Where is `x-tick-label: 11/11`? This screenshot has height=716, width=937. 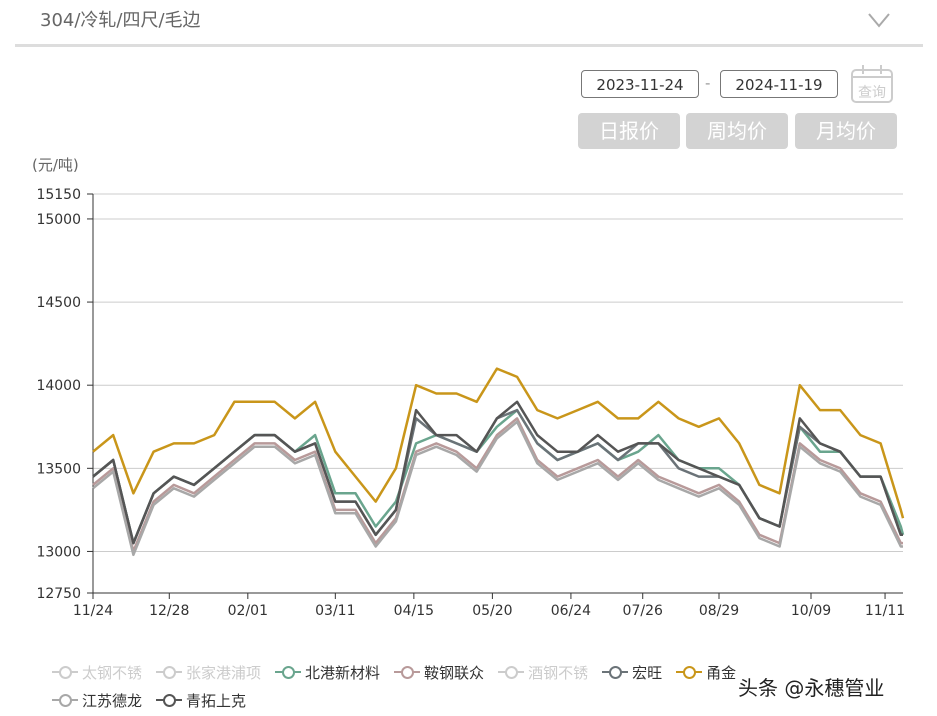 x-tick-label: 11/11 is located at coordinates (885, 611).